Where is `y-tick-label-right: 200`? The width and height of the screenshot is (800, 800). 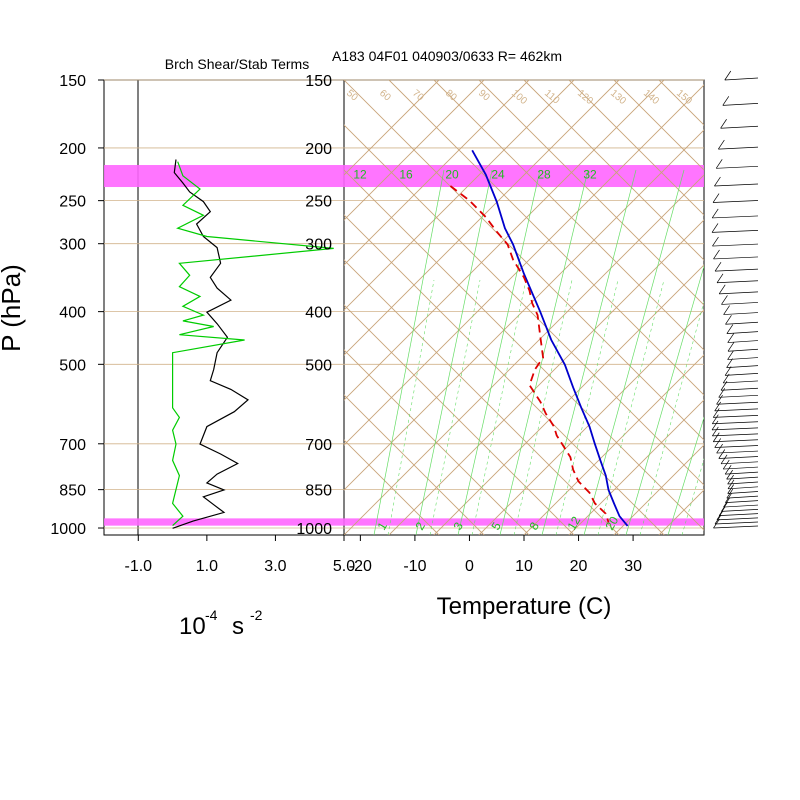 y-tick-label-right: 200 is located at coordinates (318, 149).